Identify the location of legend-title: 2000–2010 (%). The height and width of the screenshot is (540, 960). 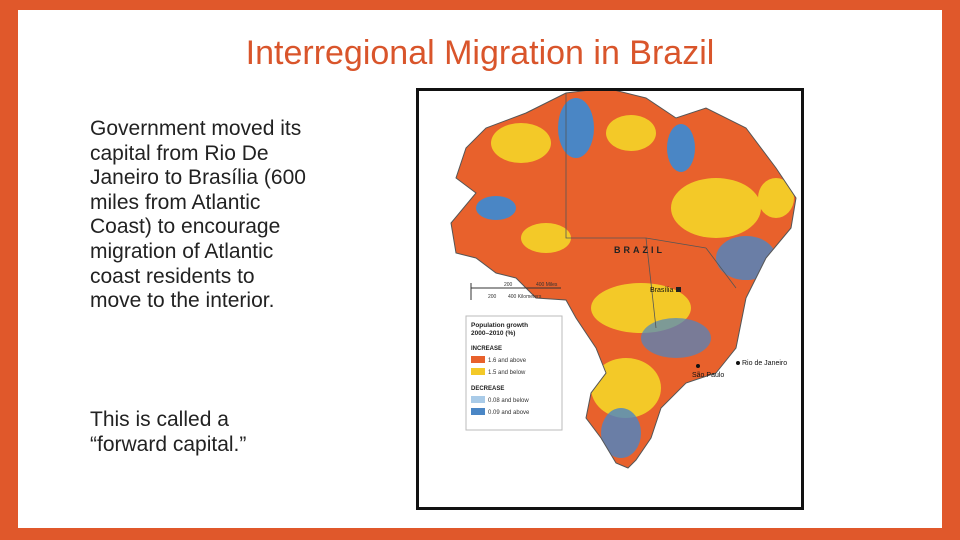
(493, 333).